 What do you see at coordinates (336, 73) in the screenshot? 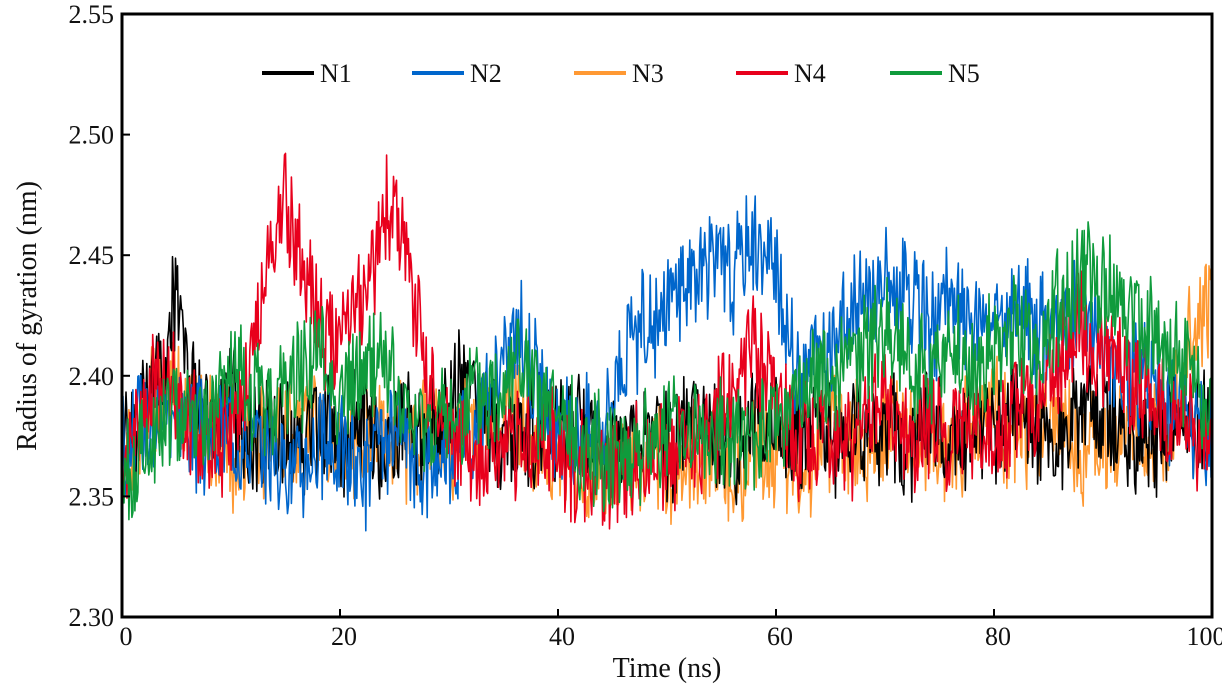
I see `legend-label-n1: N1` at bounding box center [336, 73].